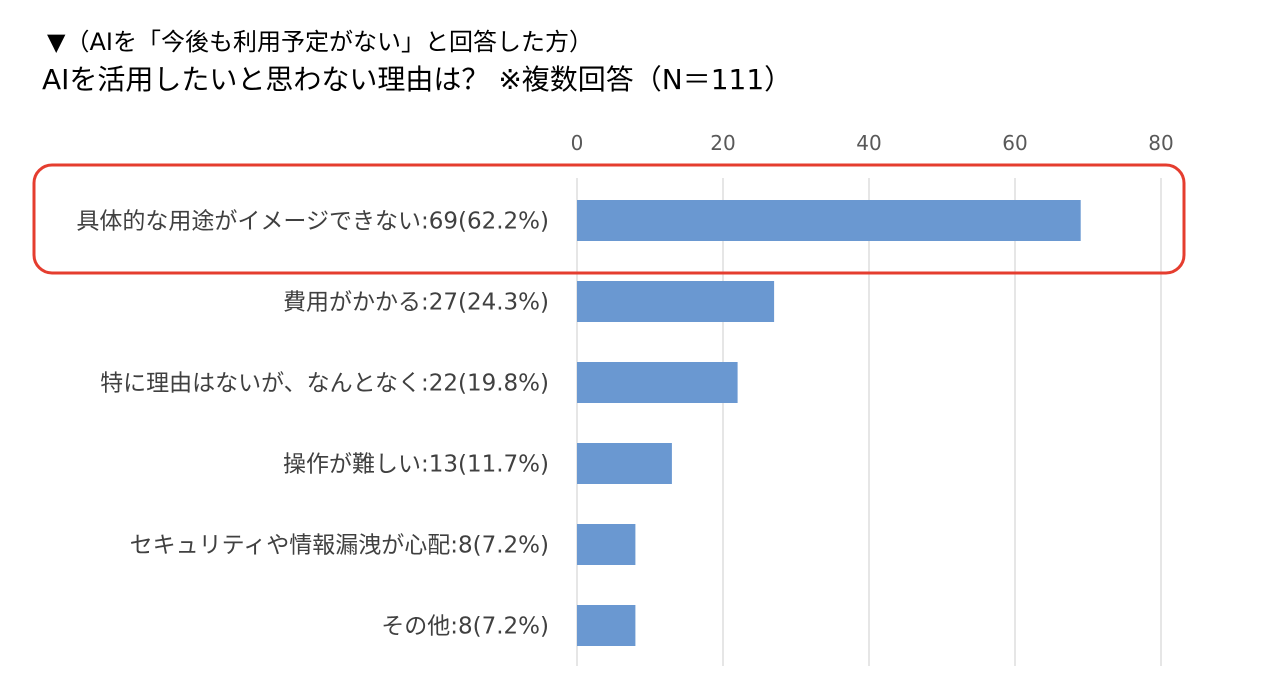  Describe the element at coordinates (1160, 143) in the screenshot. I see `x-tick-label: 80` at that location.